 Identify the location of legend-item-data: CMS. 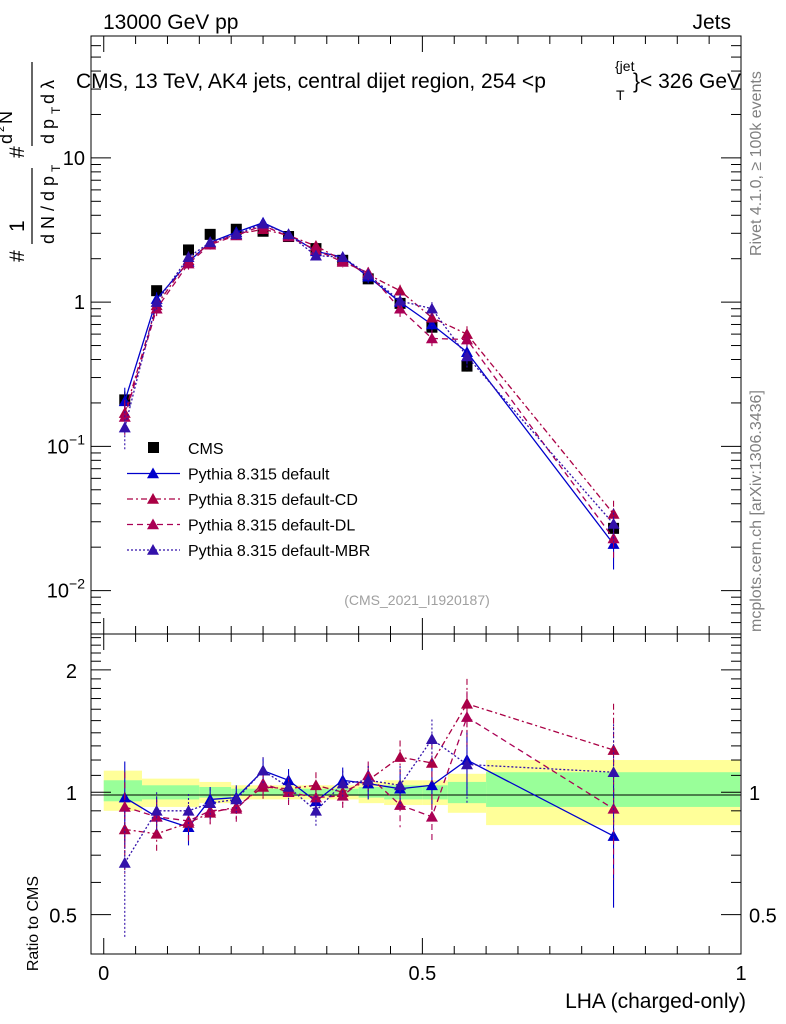
(186, 449).